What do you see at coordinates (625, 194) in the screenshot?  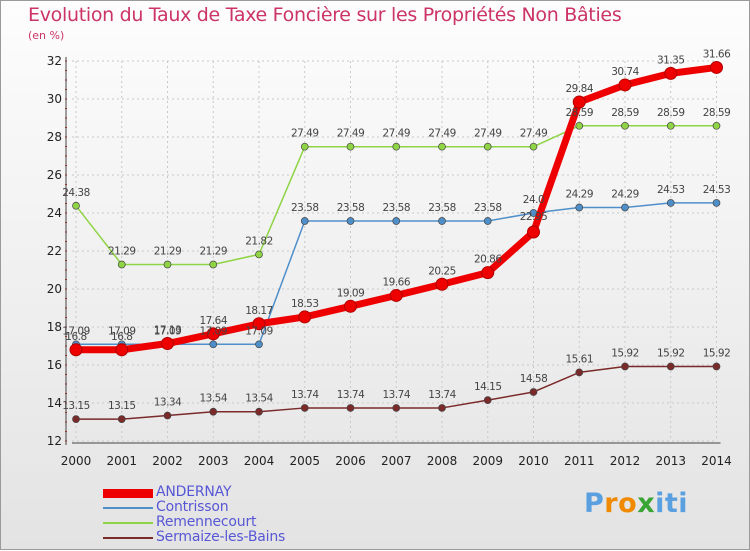 I see `data-label: 24.29` at bounding box center [625, 194].